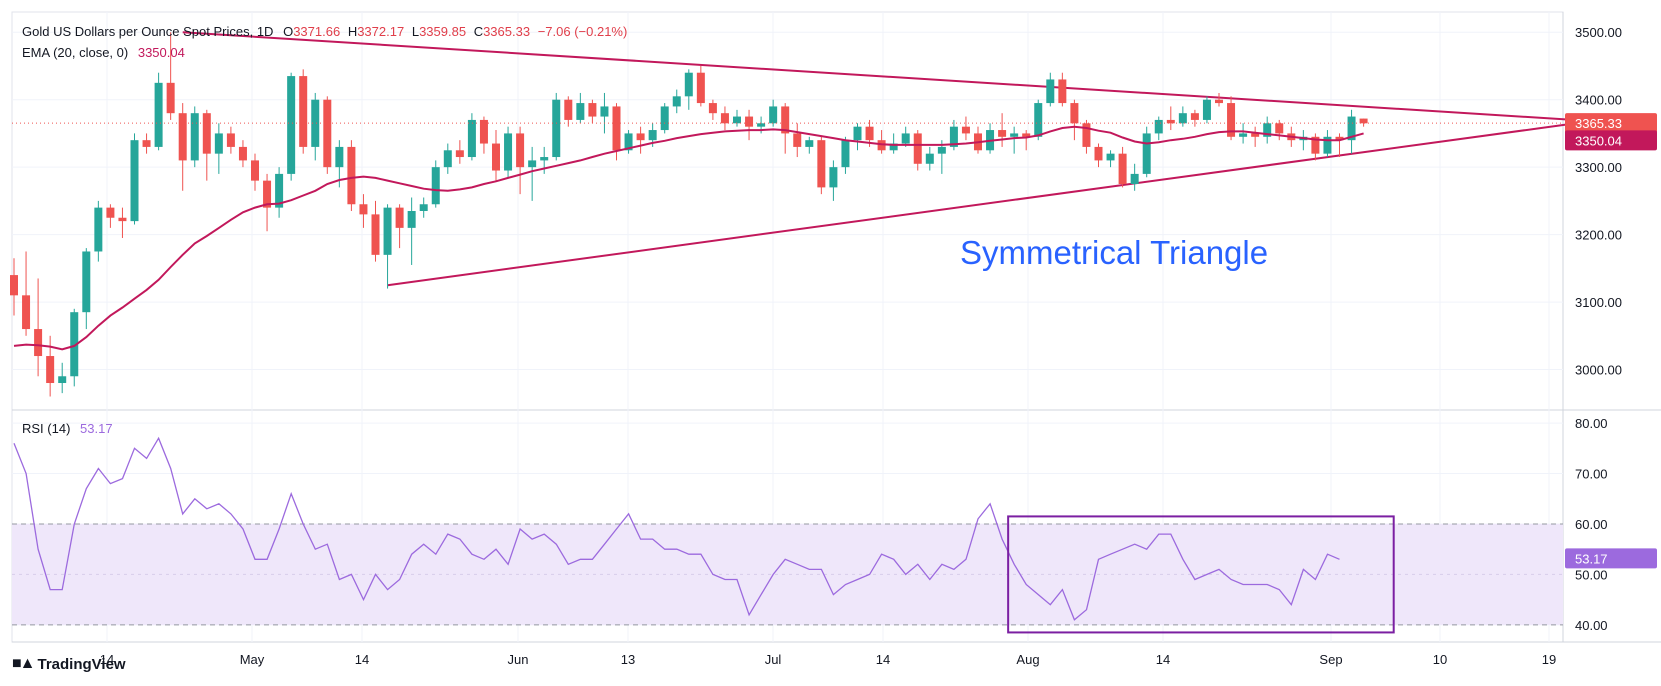 This screenshot has height=686, width=1661. I want to click on ema-price-tag: 3350.04, so click(1611, 140).